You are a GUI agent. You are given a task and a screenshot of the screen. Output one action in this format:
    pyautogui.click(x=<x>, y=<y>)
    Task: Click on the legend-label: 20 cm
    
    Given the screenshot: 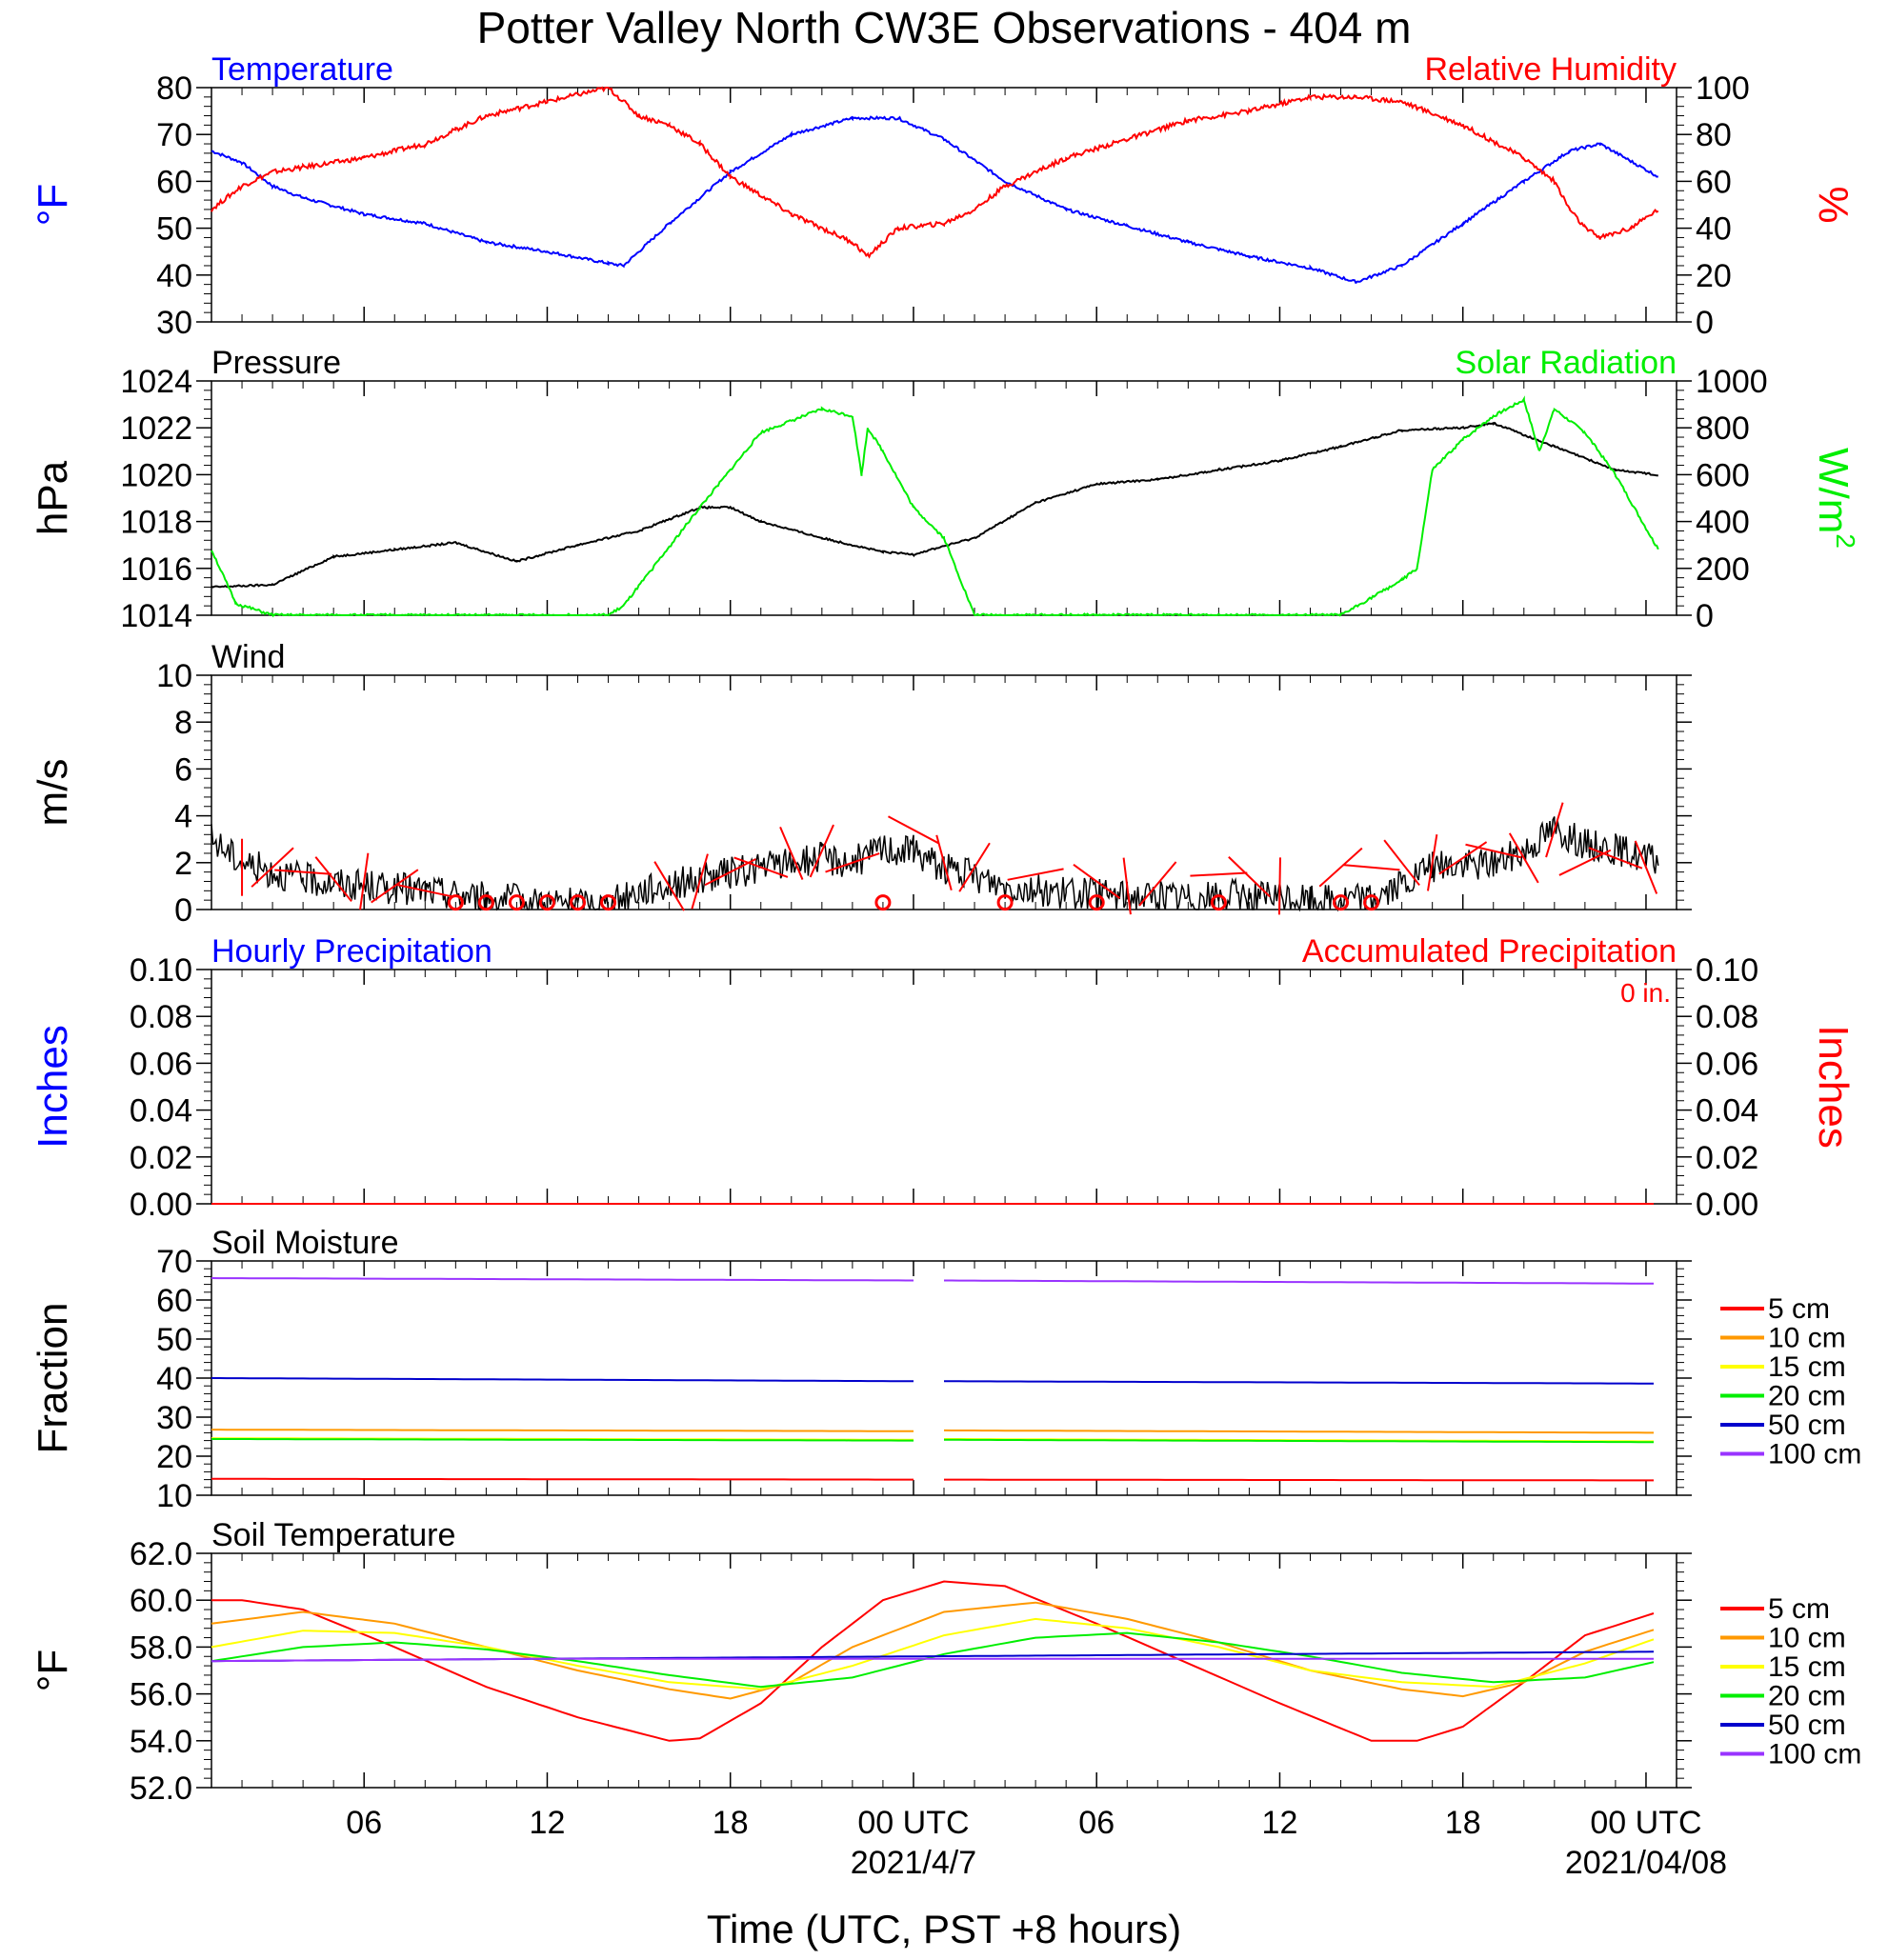 What is the action you would take?
    pyautogui.click(x=1807, y=1396)
    